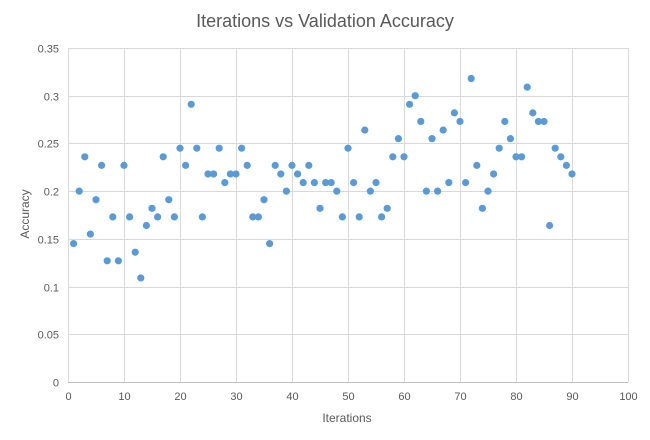 The width and height of the screenshot is (650, 440). Describe the element at coordinates (25, 213) in the screenshot. I see `y-axis-title: Accuracy` at that location.